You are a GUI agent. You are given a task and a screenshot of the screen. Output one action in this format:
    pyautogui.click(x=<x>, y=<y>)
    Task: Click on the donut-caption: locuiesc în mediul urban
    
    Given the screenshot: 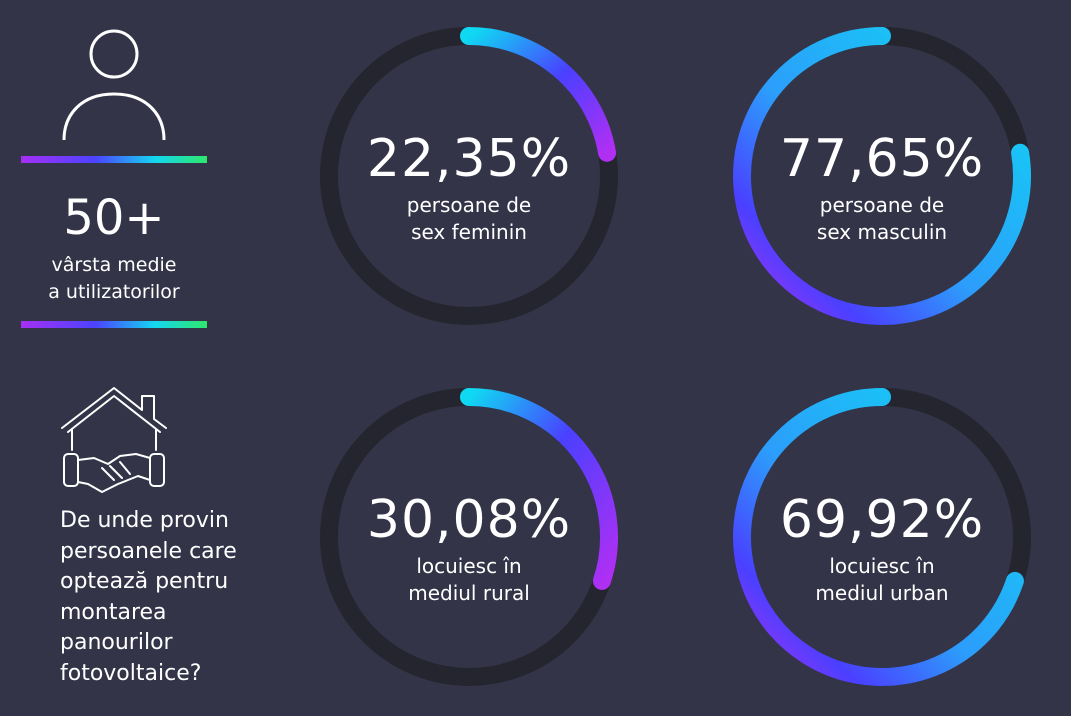 What is the action you would take?
    pyautogui.click(x=882, y=580)
    